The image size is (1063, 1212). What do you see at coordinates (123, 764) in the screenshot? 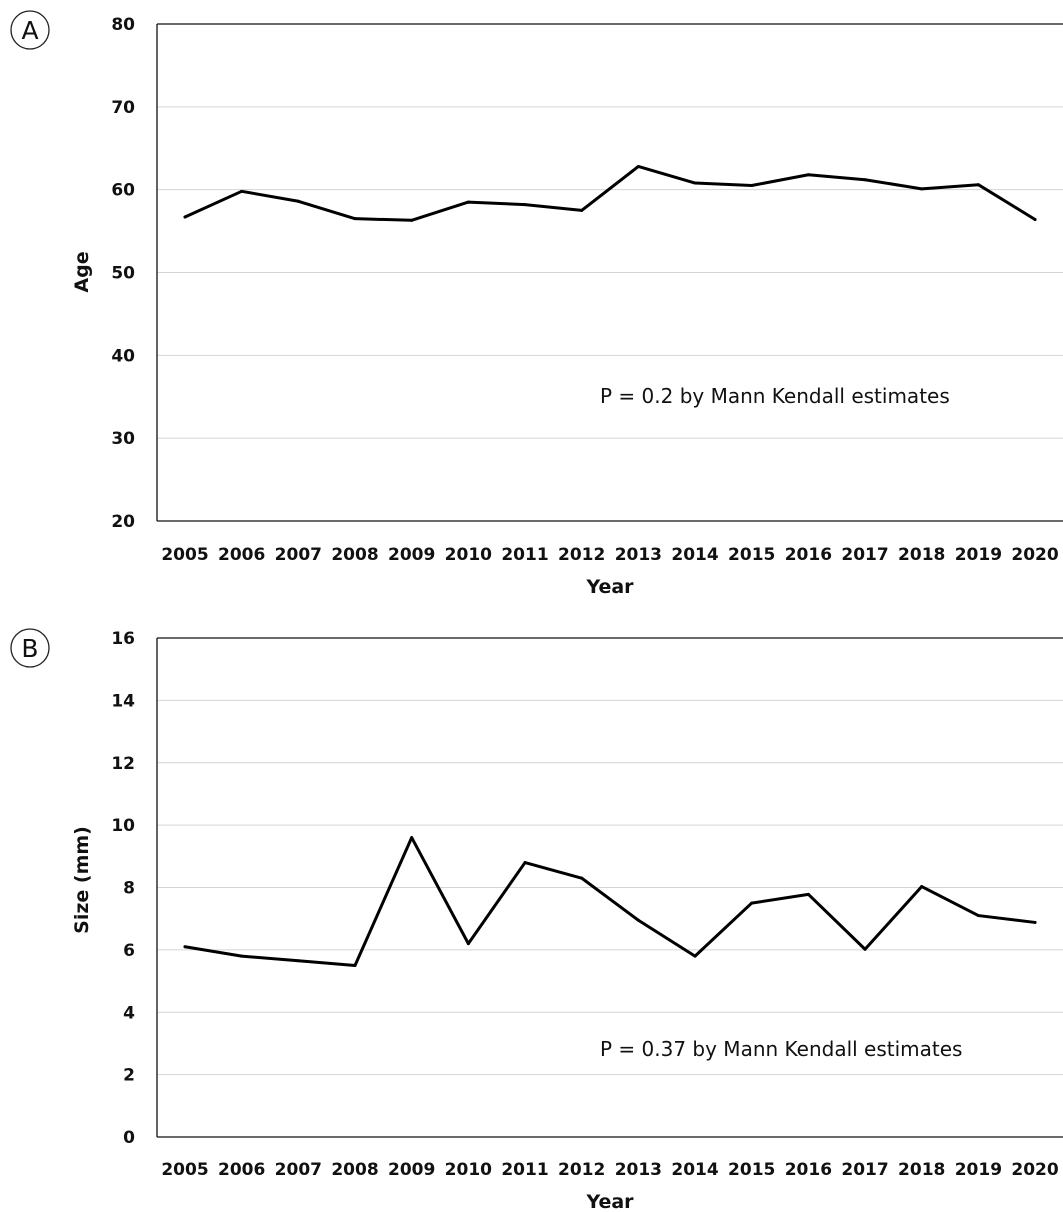
I see `y-tick-label: 12` at bounding box center [123, 764].